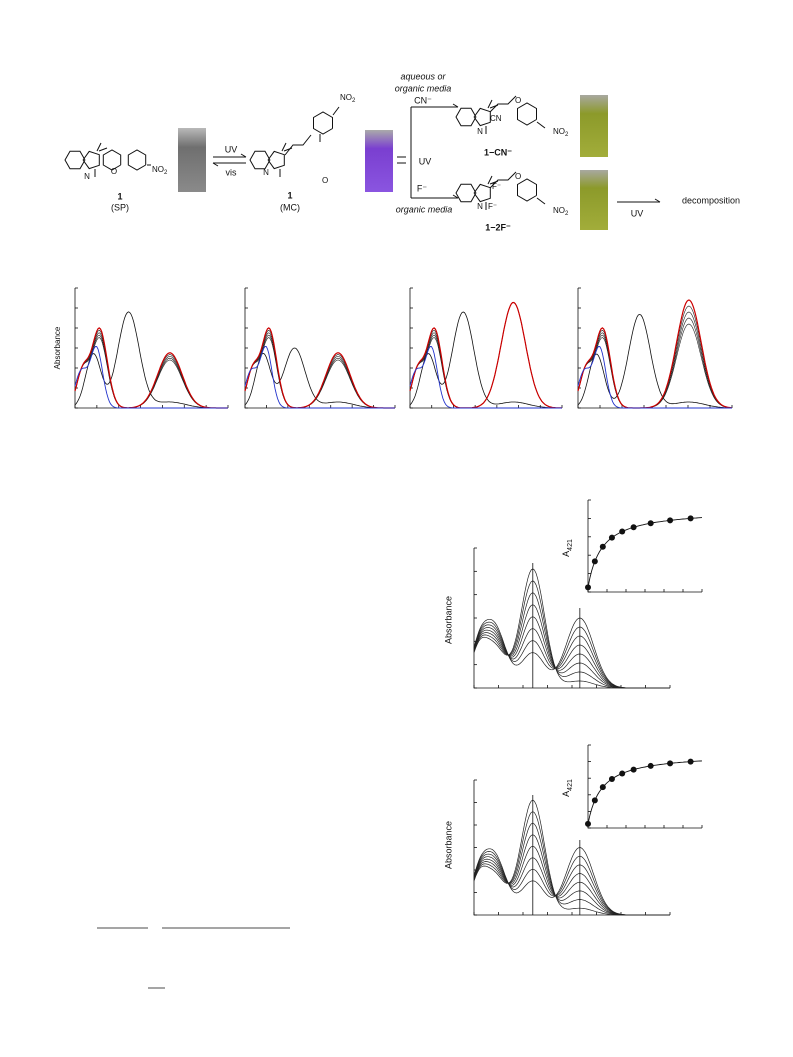  Describe the element at coordinates (436, 153) in the screenshot. I see `arrows` at that location.